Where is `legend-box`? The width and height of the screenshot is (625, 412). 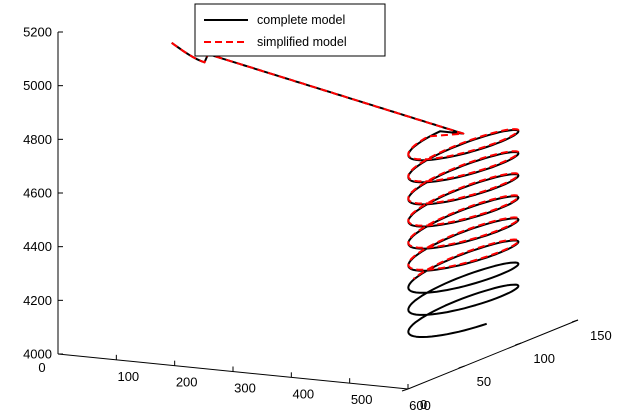
legend-box is located at coordinates (290, 30).